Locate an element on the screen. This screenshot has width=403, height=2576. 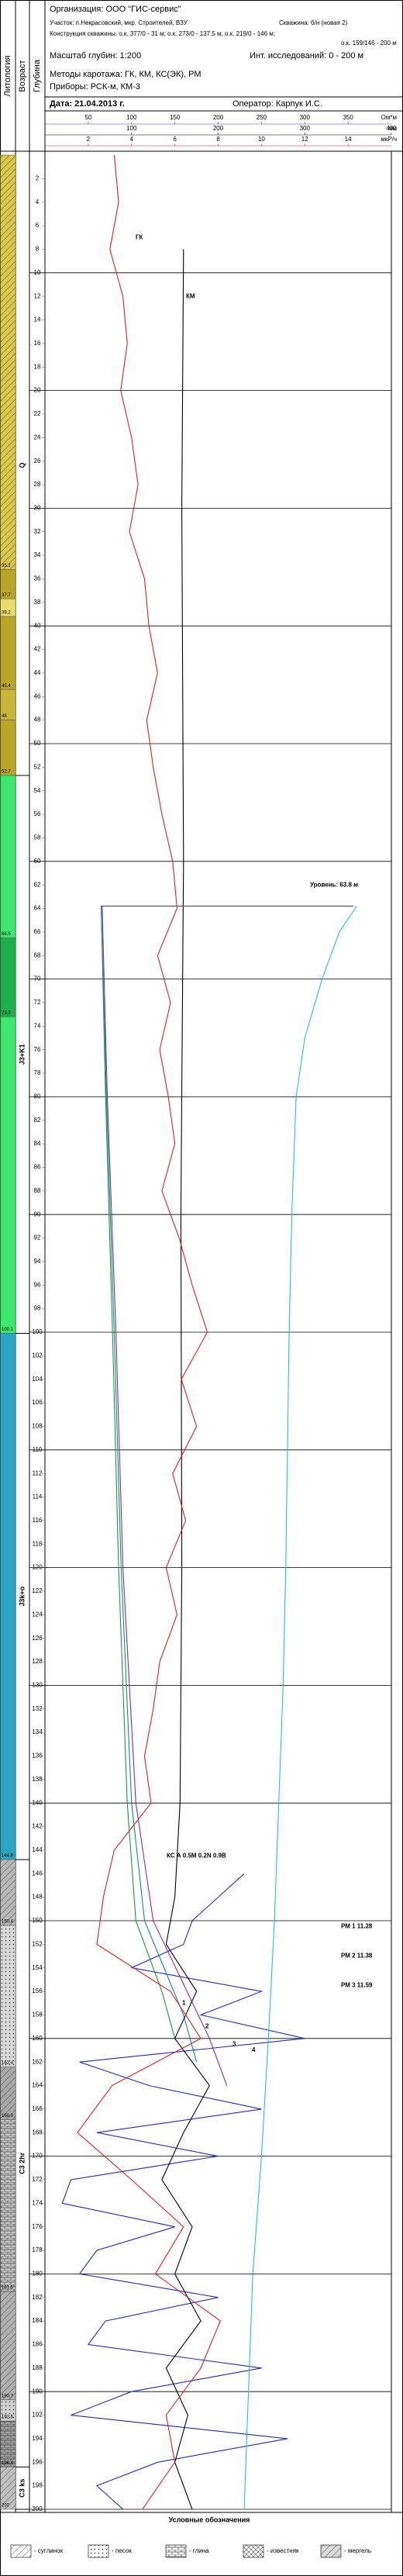
depth-label: 146 is located at coordinates (37, 1873).